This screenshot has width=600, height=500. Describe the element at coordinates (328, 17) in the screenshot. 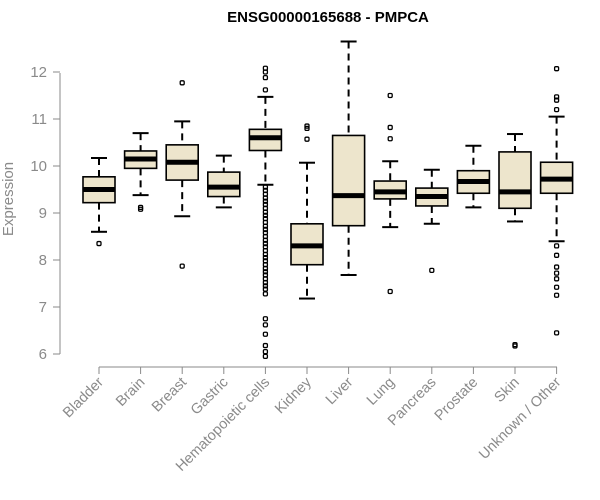

I see `chart-title: ENSG00000165688 - PMPCA` at that location.